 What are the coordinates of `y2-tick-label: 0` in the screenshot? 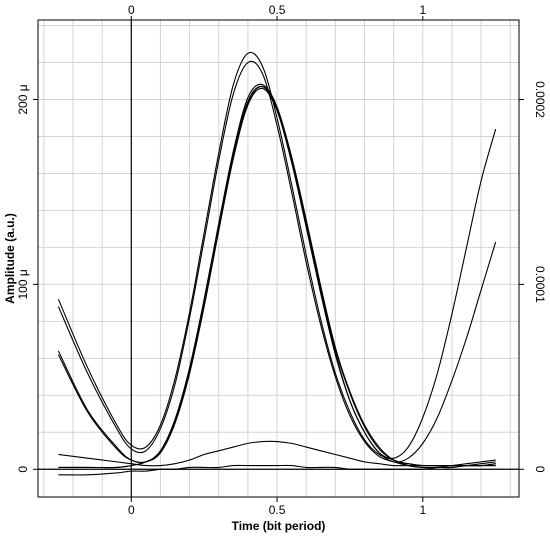 It's located at (540, 469).